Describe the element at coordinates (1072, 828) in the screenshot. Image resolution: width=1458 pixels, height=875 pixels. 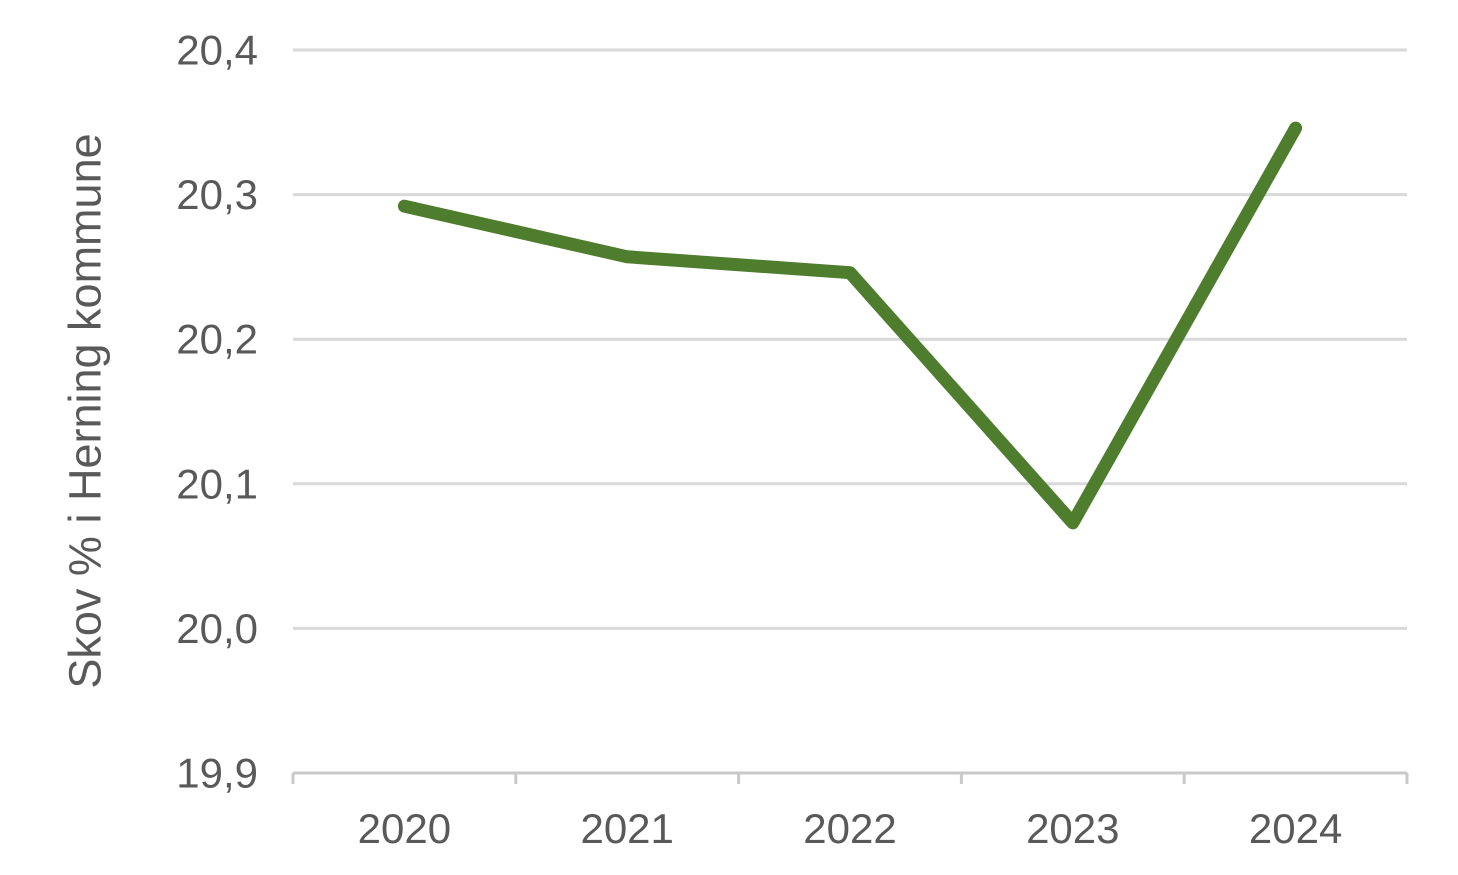
I see `x-tick-label: 2023` at that location.